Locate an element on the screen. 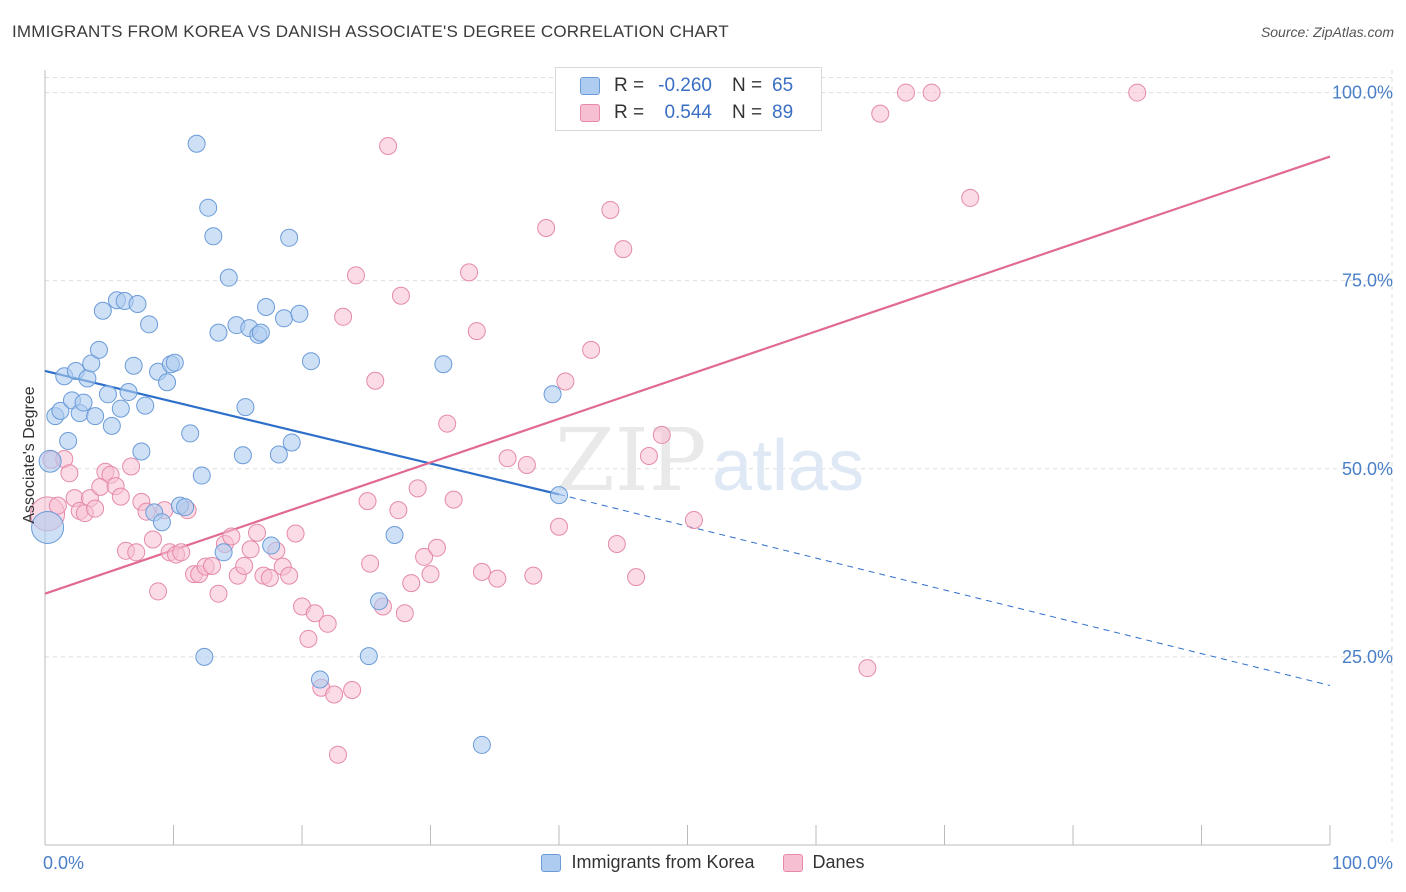 The width and height of the screenshot is (1406, 892). watermark-atlas: atlas is located at coordinates (788, 466).